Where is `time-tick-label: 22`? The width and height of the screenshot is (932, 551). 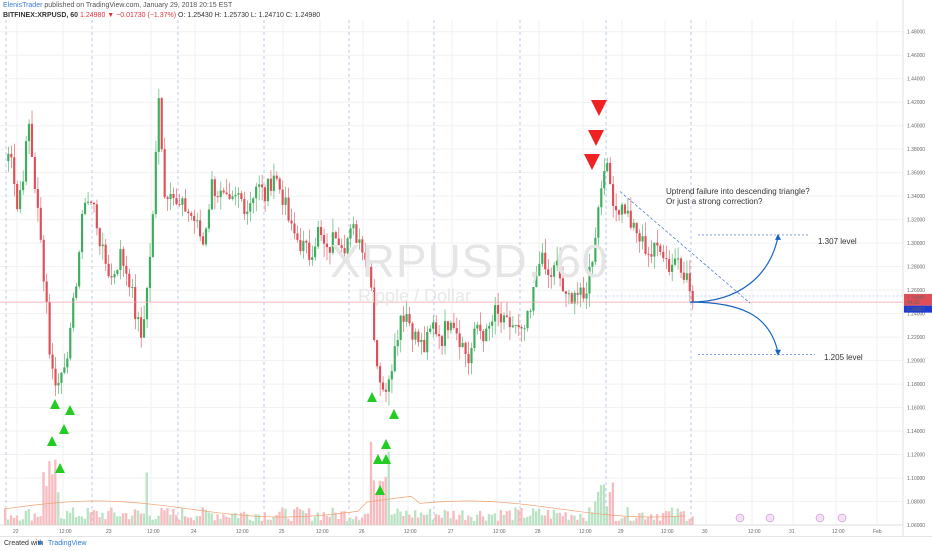
time-tick-label: 22 is located at coordinates (16, 532).